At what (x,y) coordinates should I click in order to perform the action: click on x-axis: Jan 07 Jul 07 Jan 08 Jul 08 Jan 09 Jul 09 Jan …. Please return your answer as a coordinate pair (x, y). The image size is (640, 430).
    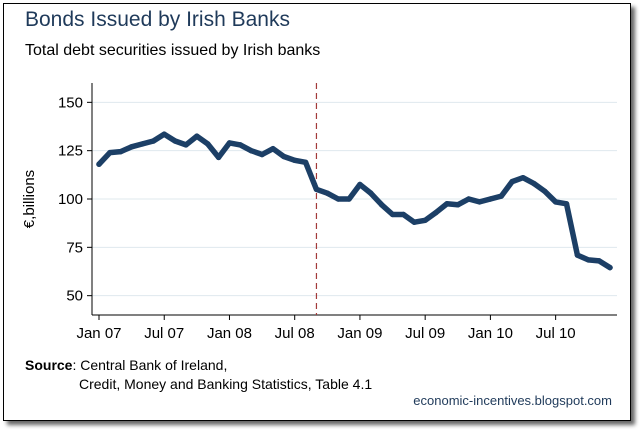
    Looking at the image, I should click on (346, 328).